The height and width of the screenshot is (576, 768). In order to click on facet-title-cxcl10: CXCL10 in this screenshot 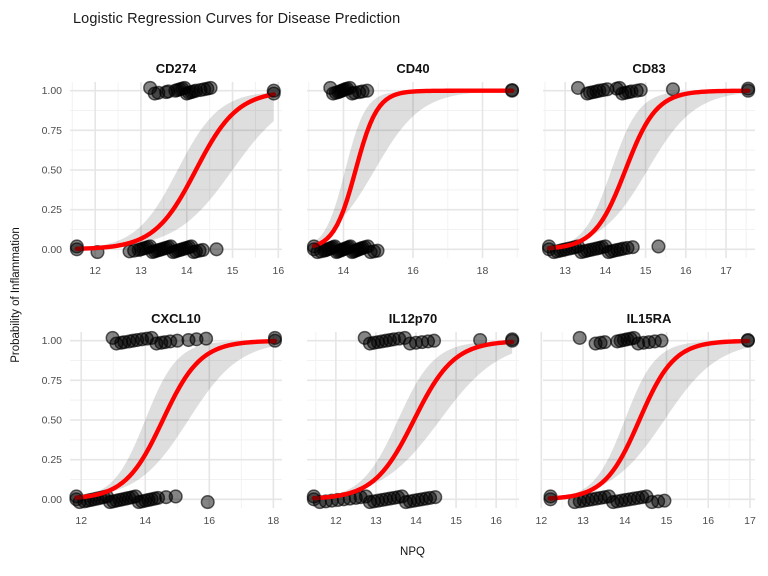, I will do `click(176, 318)`.